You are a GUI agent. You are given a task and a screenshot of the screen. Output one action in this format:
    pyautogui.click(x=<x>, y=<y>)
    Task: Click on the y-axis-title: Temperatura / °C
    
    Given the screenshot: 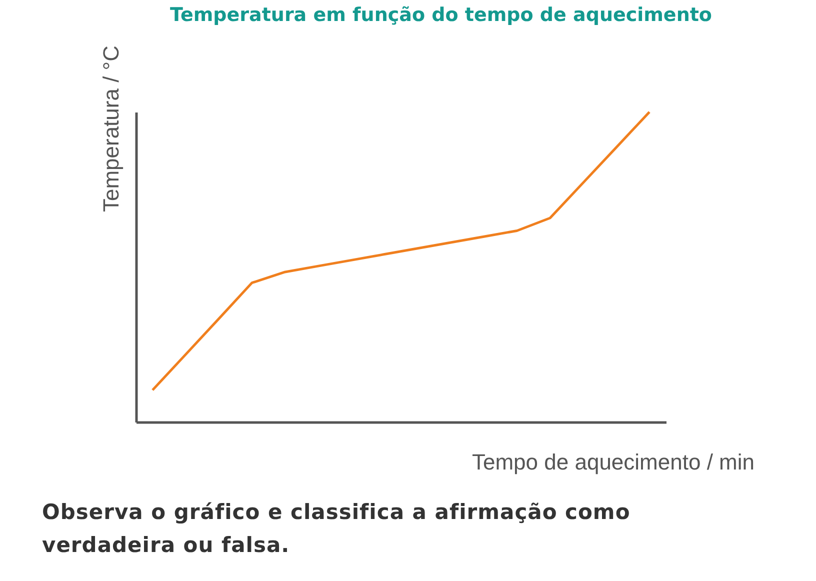 What is the action you would take?
    pyautogui.click(x=111, y=128)
    